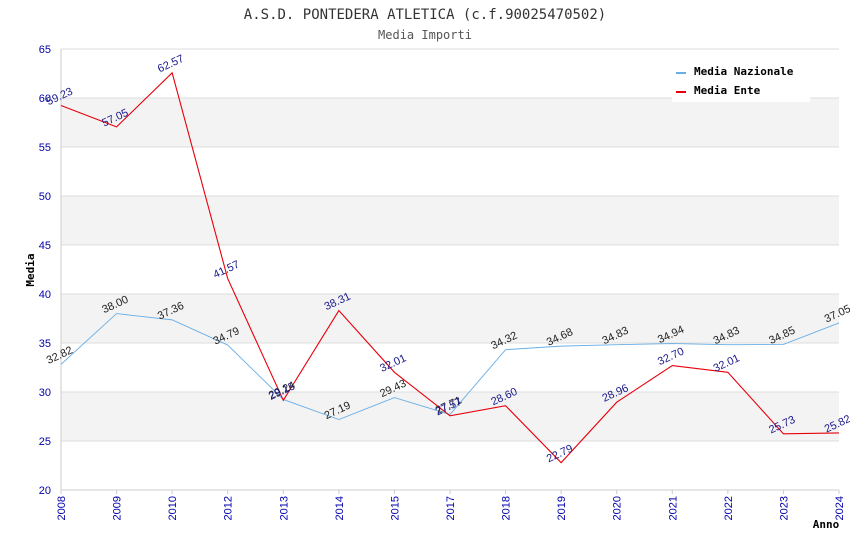 Image resolution: width=850 pixels, height=550 pixels. I want to click on legend: Media Nazionale Media Ente, so click(741, 81).